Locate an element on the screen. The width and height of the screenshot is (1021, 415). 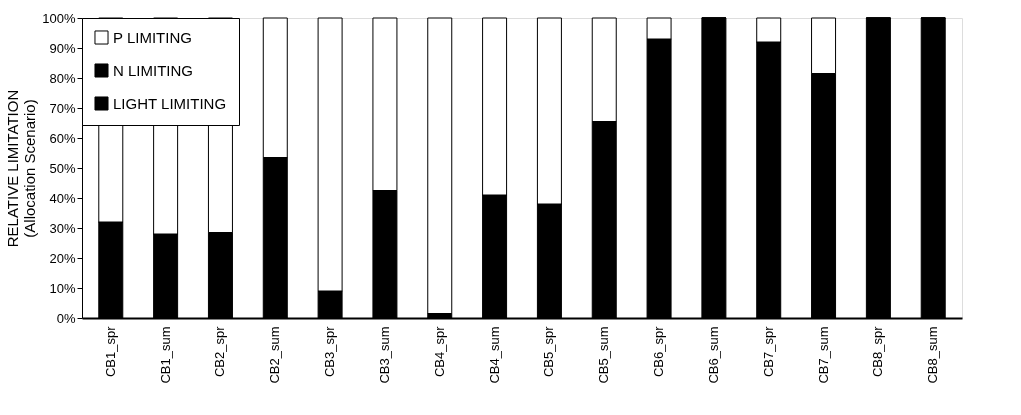
x-tick-label: CB1_sum is located at coordinates (165, 355).